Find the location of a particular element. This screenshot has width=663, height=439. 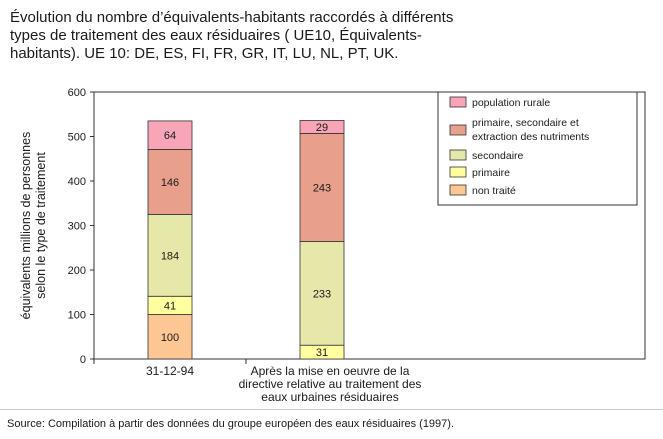

y-tick-label-6: 600 is located at coordinates (77, 93).